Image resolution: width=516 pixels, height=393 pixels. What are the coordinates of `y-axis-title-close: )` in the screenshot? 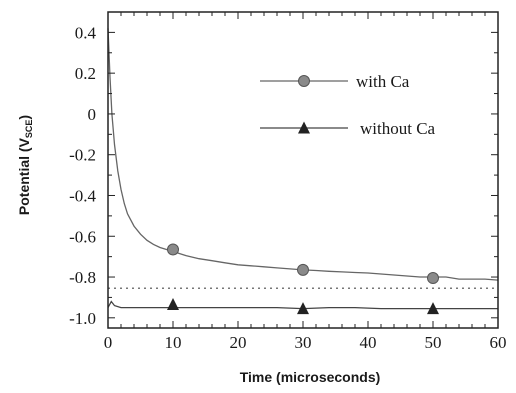 It's located at (24, 117).